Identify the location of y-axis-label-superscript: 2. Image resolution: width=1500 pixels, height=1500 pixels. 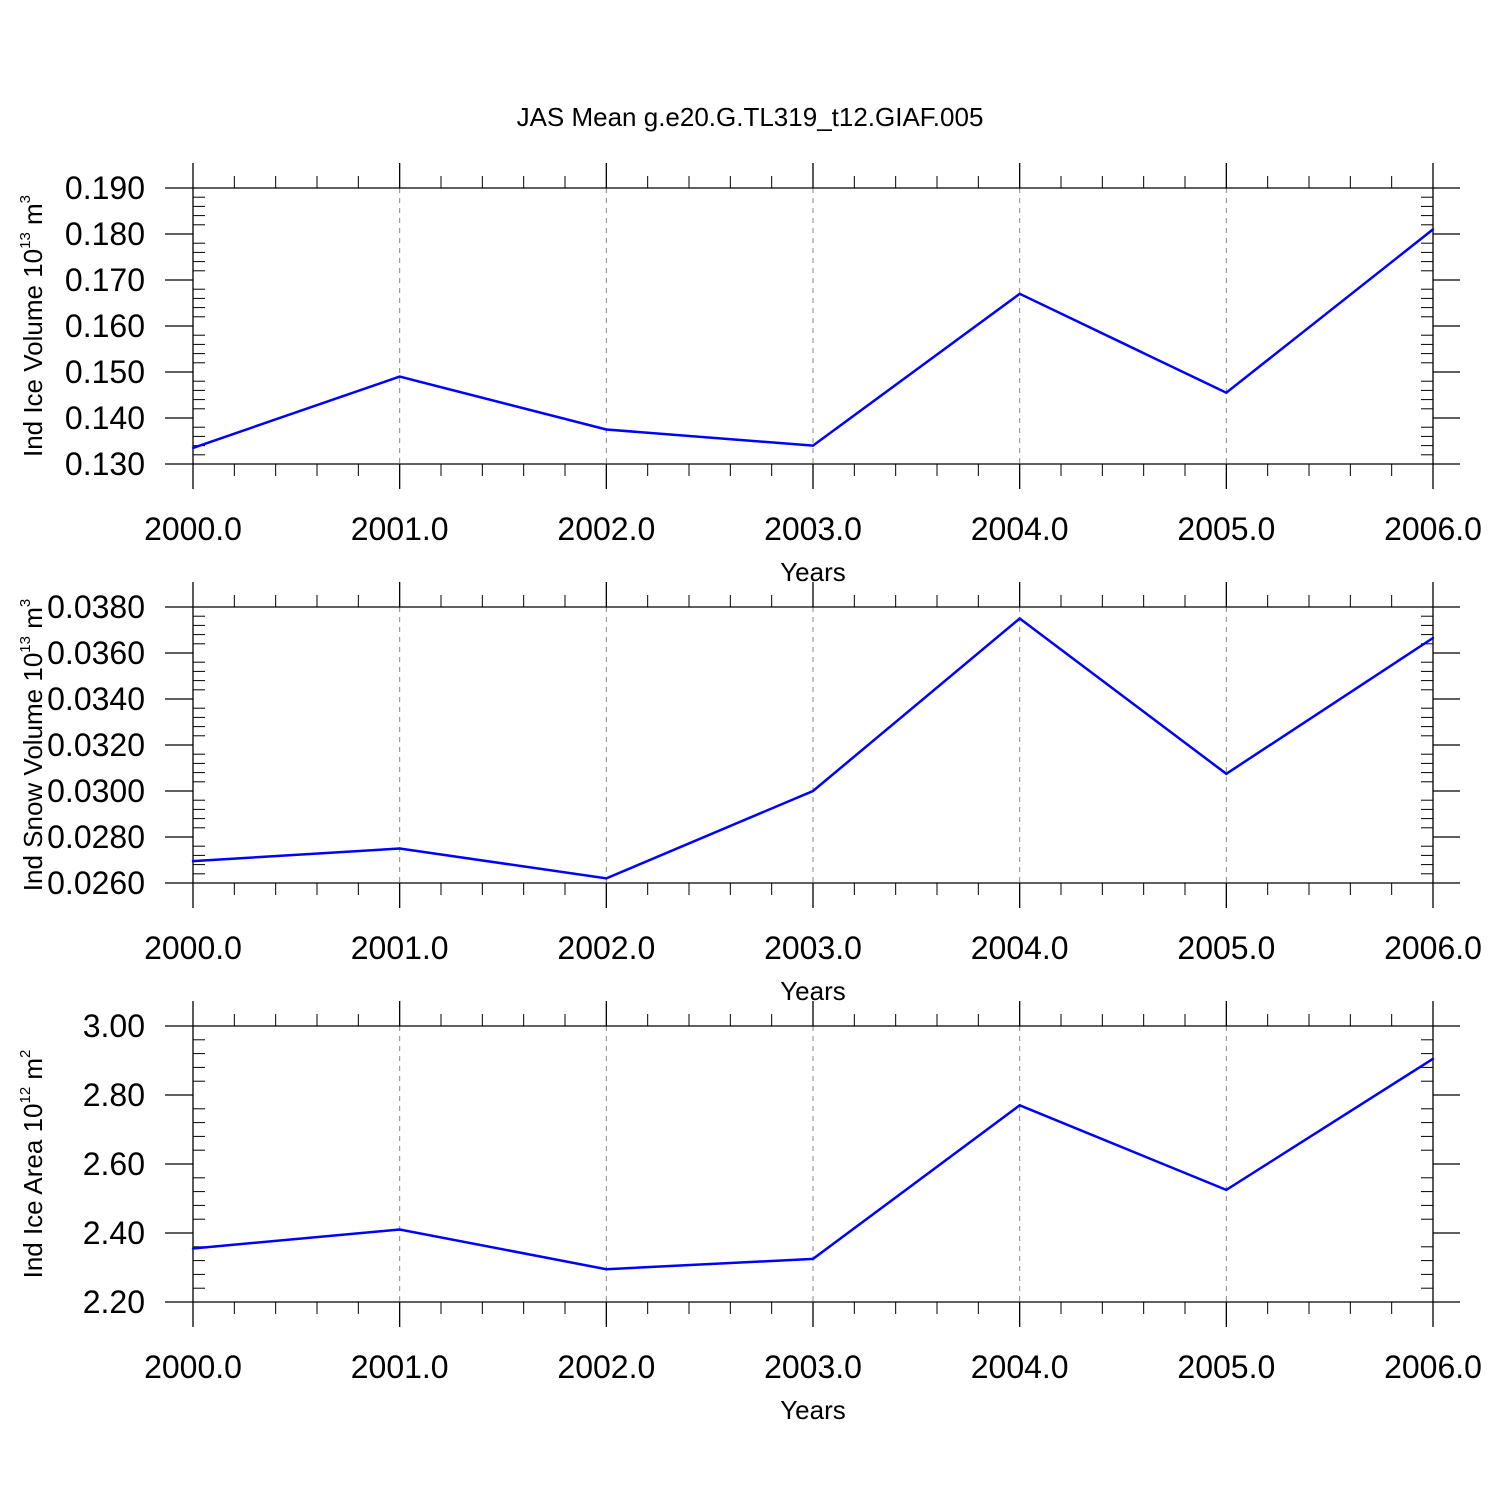
(25, 1054).